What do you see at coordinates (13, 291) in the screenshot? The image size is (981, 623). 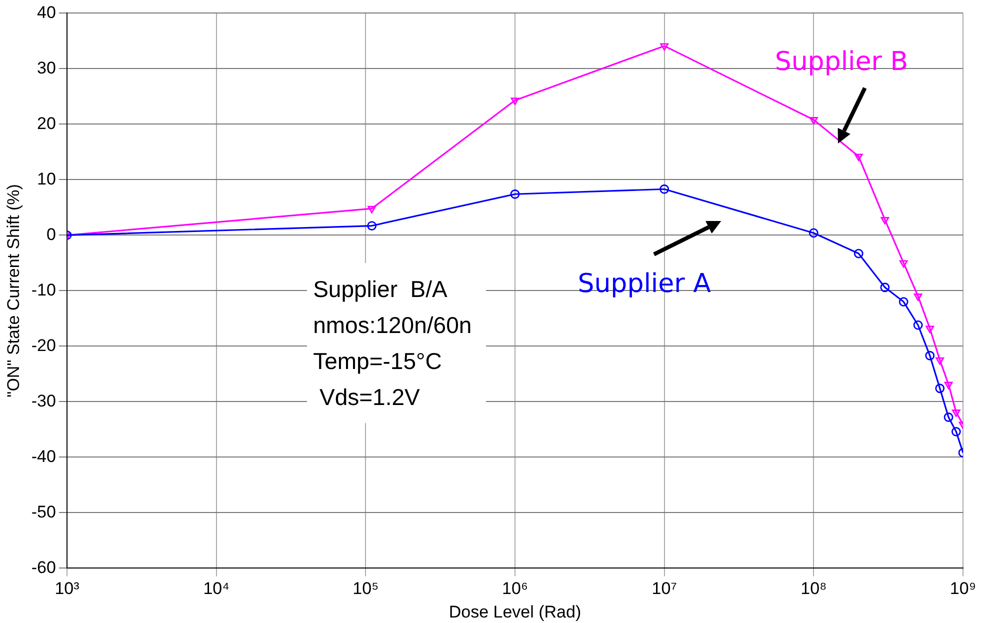 I see `y-axis-title: "ON" State Current Shift (%)` at bounding box center [13, 291].